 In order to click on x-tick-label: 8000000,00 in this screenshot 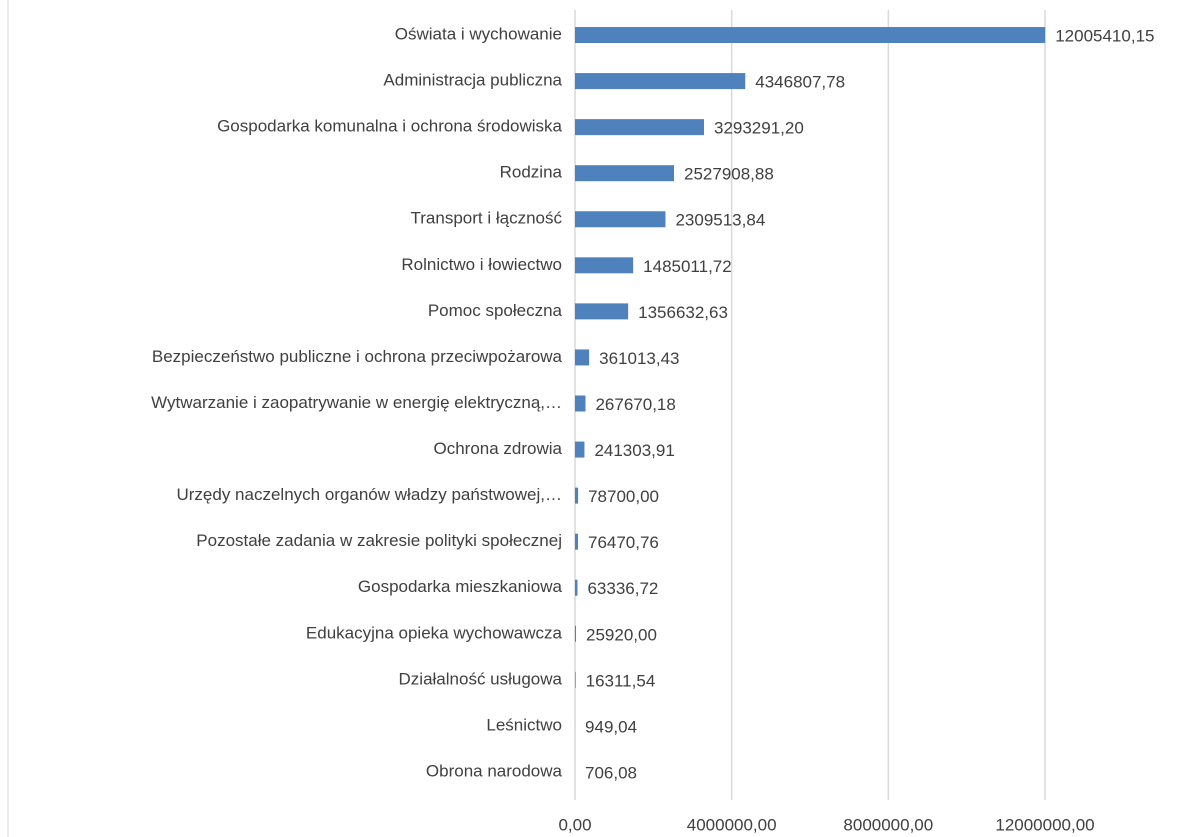, I will do `click(888, 824)`.